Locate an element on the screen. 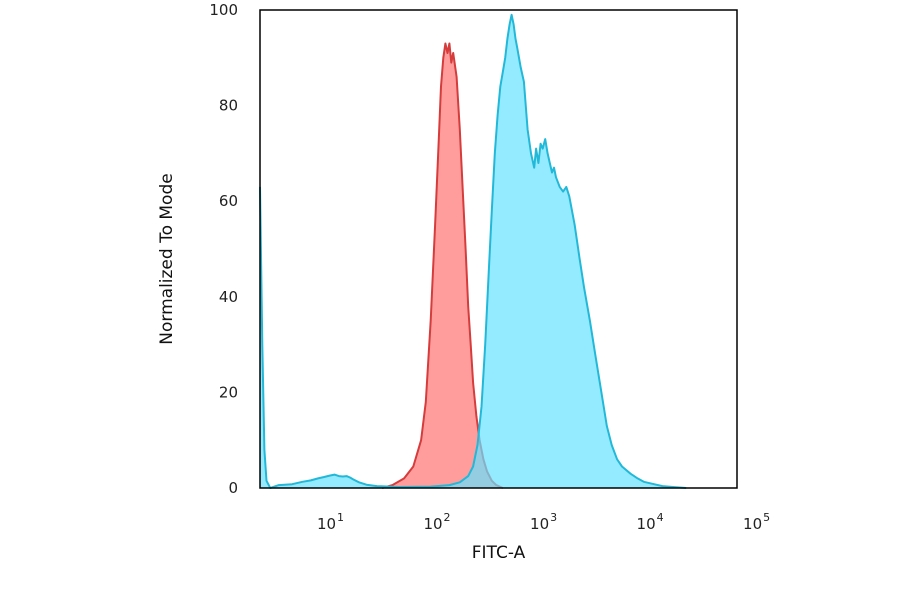 The height and width of the screenshot is (594, 900). y-tick-label: 20 is located at coordinates (228, 392).